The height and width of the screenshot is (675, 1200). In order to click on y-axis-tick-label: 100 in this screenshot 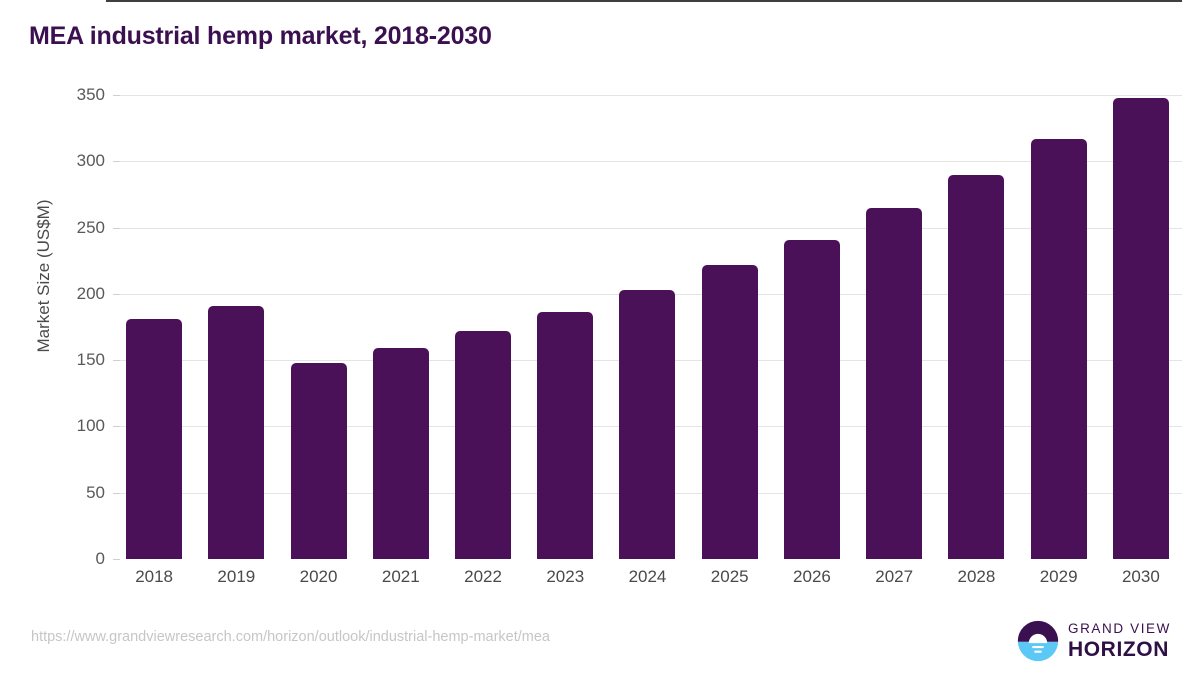, I will do `click(90, 426)`.